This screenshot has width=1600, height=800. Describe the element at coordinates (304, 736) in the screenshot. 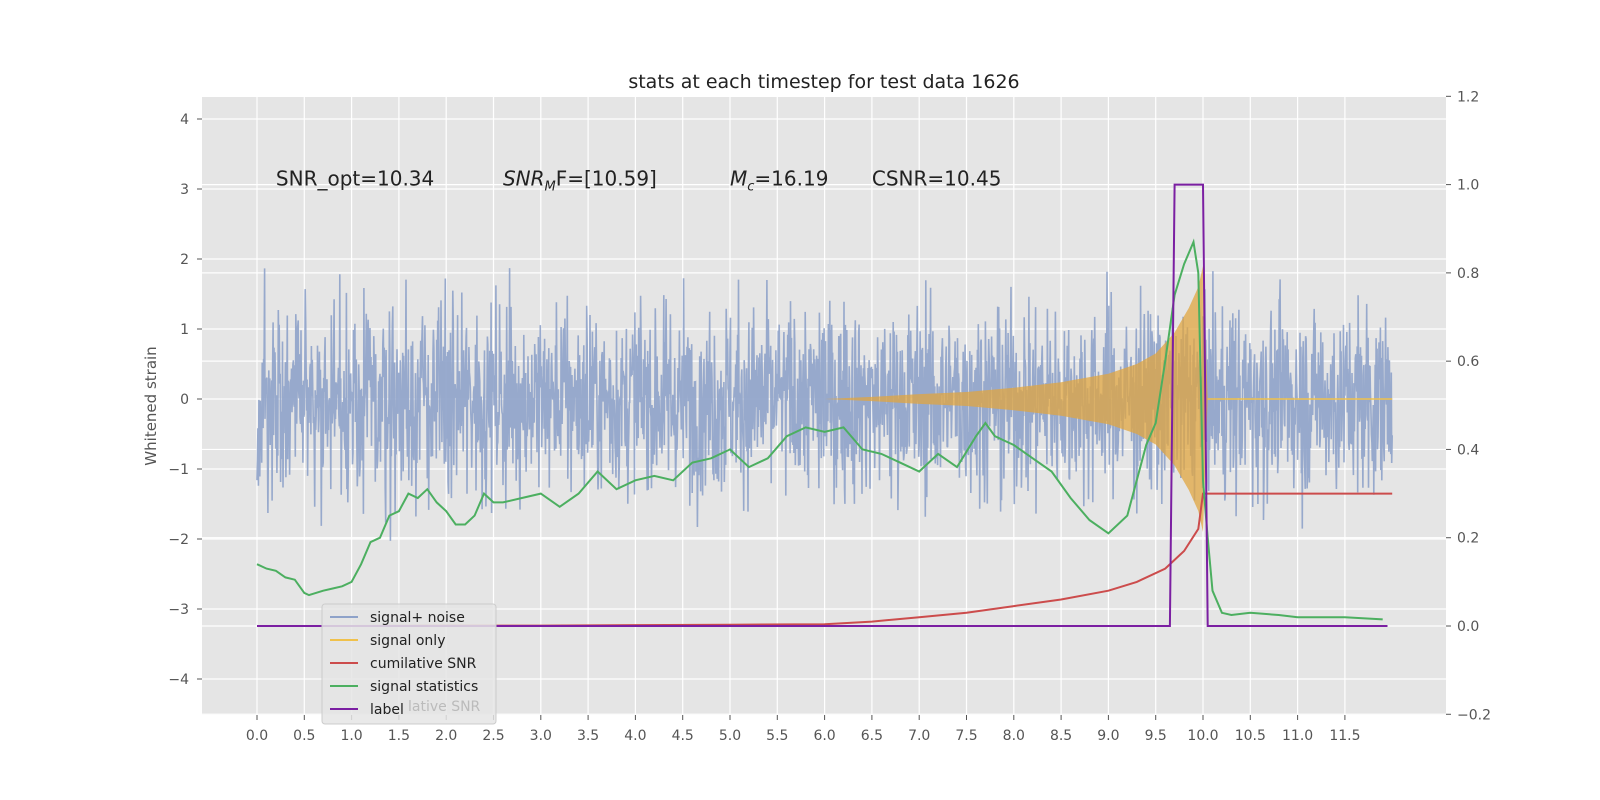

I see `x-tick-label: 0.5` at that location.